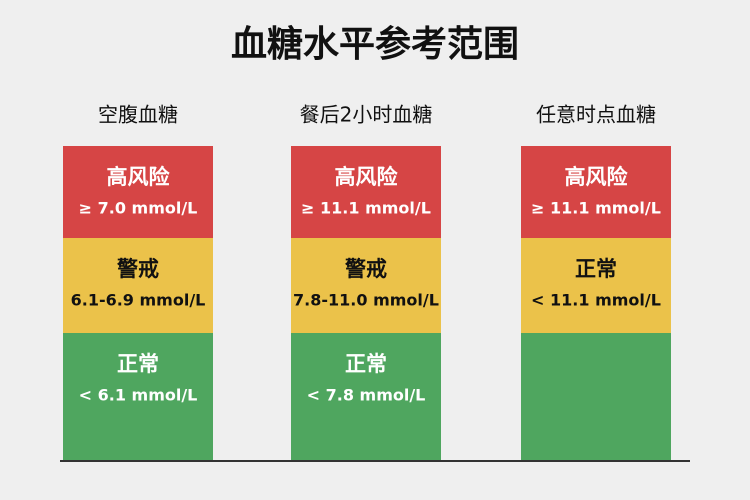 The image size is (750, 500). What do you see at coordinates (596, 300) in the screenshot?
I see `segment-range: < 11.1 mmol/L` at bounding box center [596, 300].